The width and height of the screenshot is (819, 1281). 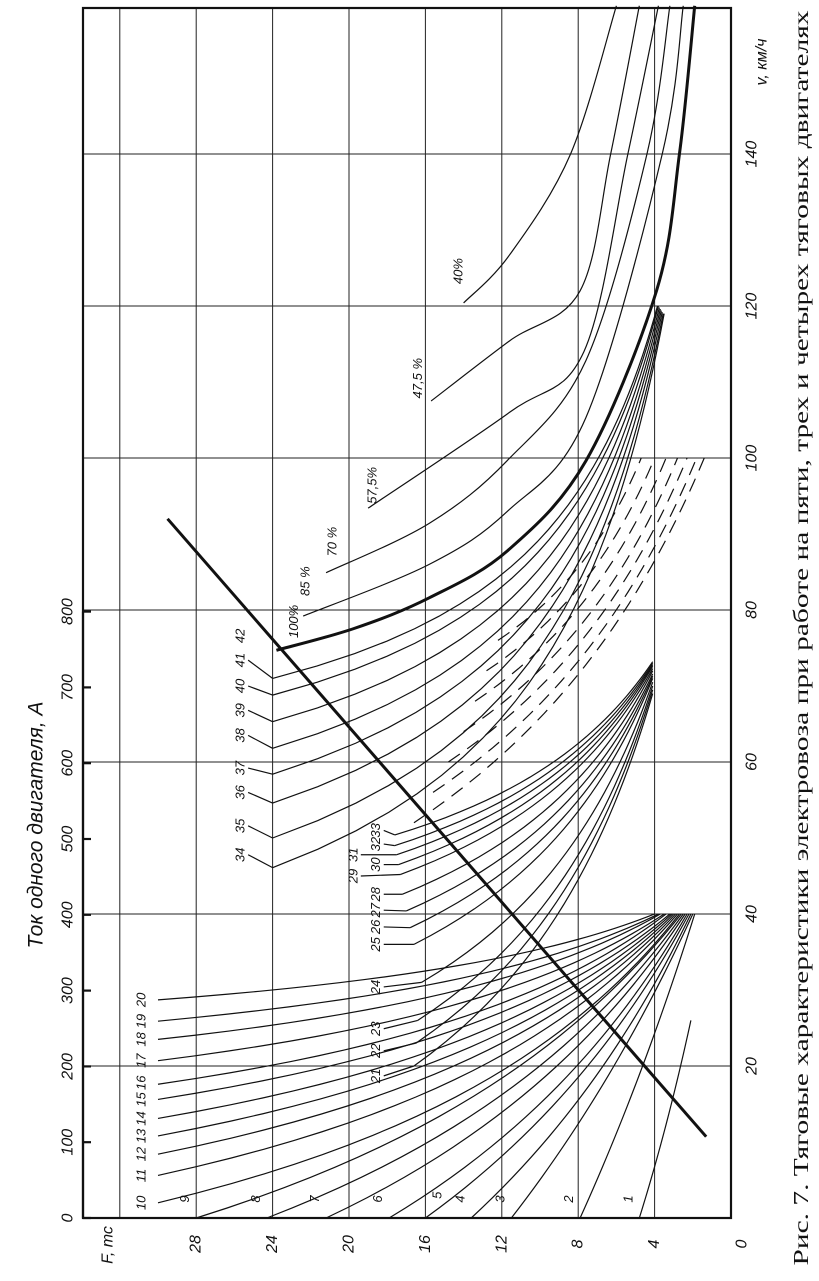 I want to click on curve-label: 70 %, so click(x=331, y=542).